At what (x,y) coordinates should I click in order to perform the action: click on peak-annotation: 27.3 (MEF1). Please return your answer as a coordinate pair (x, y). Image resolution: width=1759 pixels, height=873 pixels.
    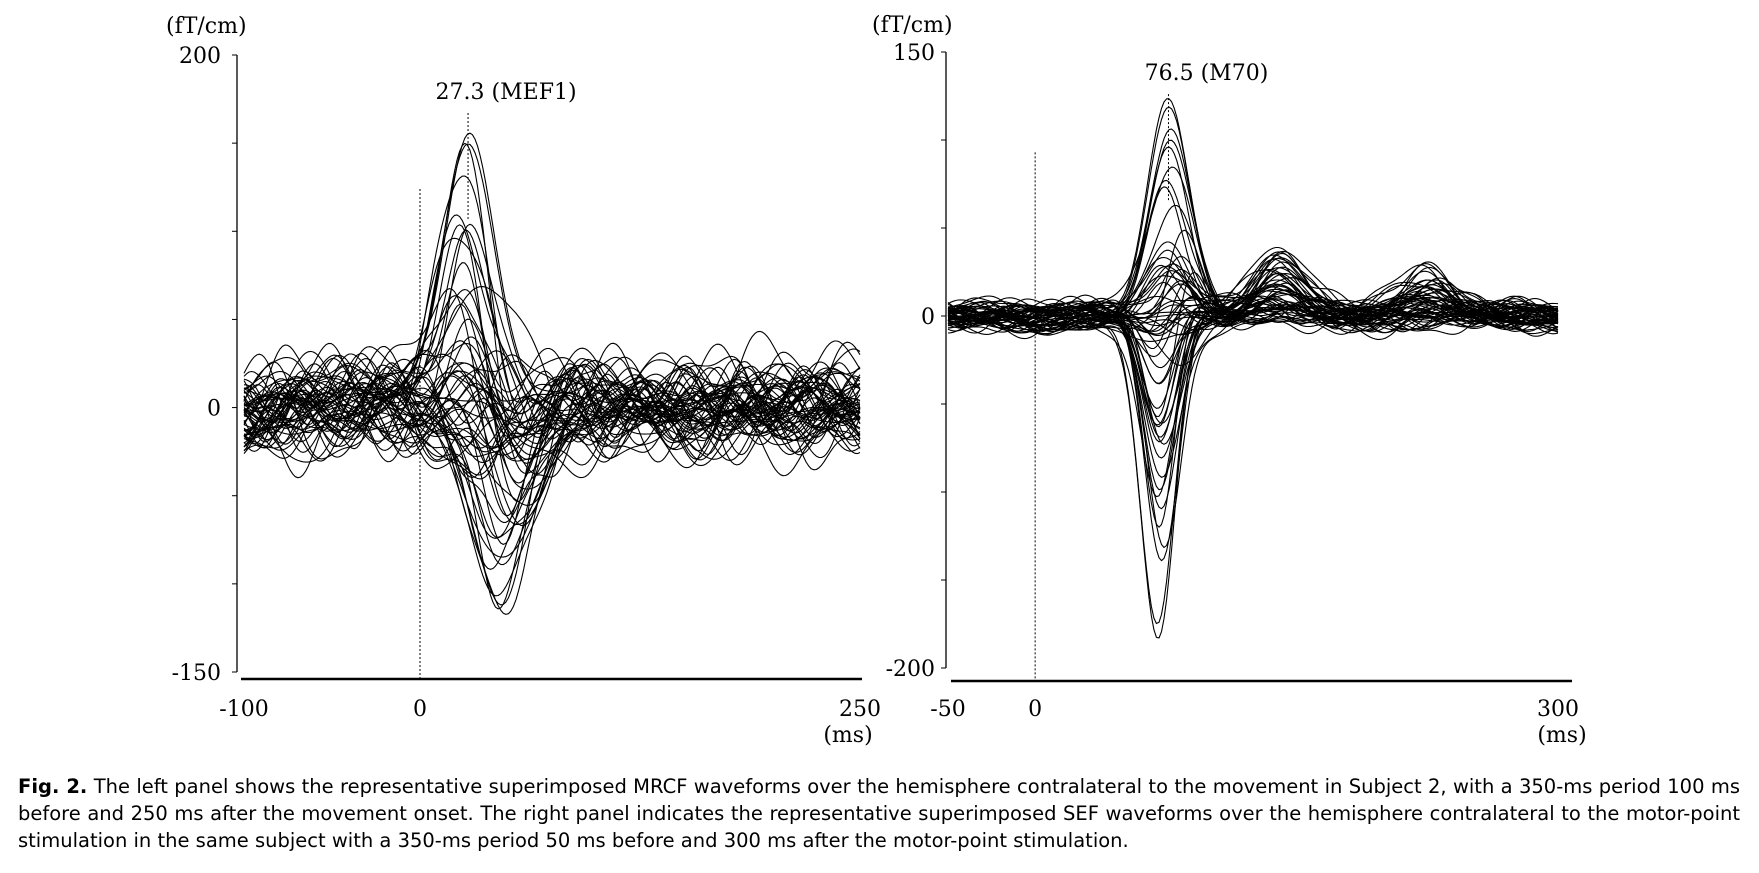
    Looking at the image, I should click on (506, 92).